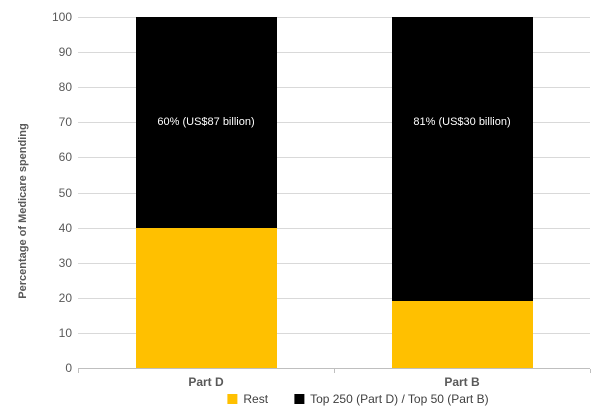  Describe the element at coordinates (65, 122) in the screenshot. I see `y-tick-label: 70` at that location.